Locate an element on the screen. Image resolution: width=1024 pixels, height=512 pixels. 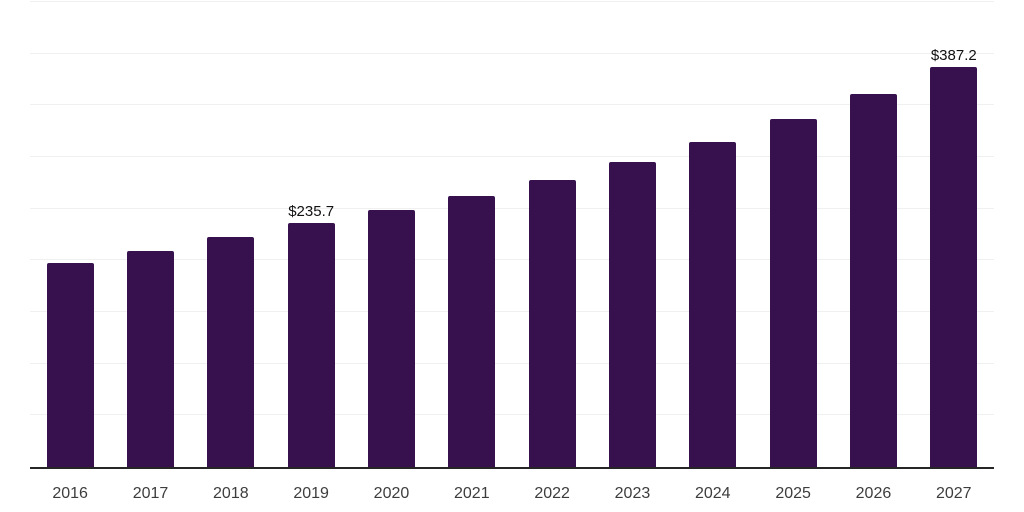
bar-slot-2017 is located at coordinates (150, 234).